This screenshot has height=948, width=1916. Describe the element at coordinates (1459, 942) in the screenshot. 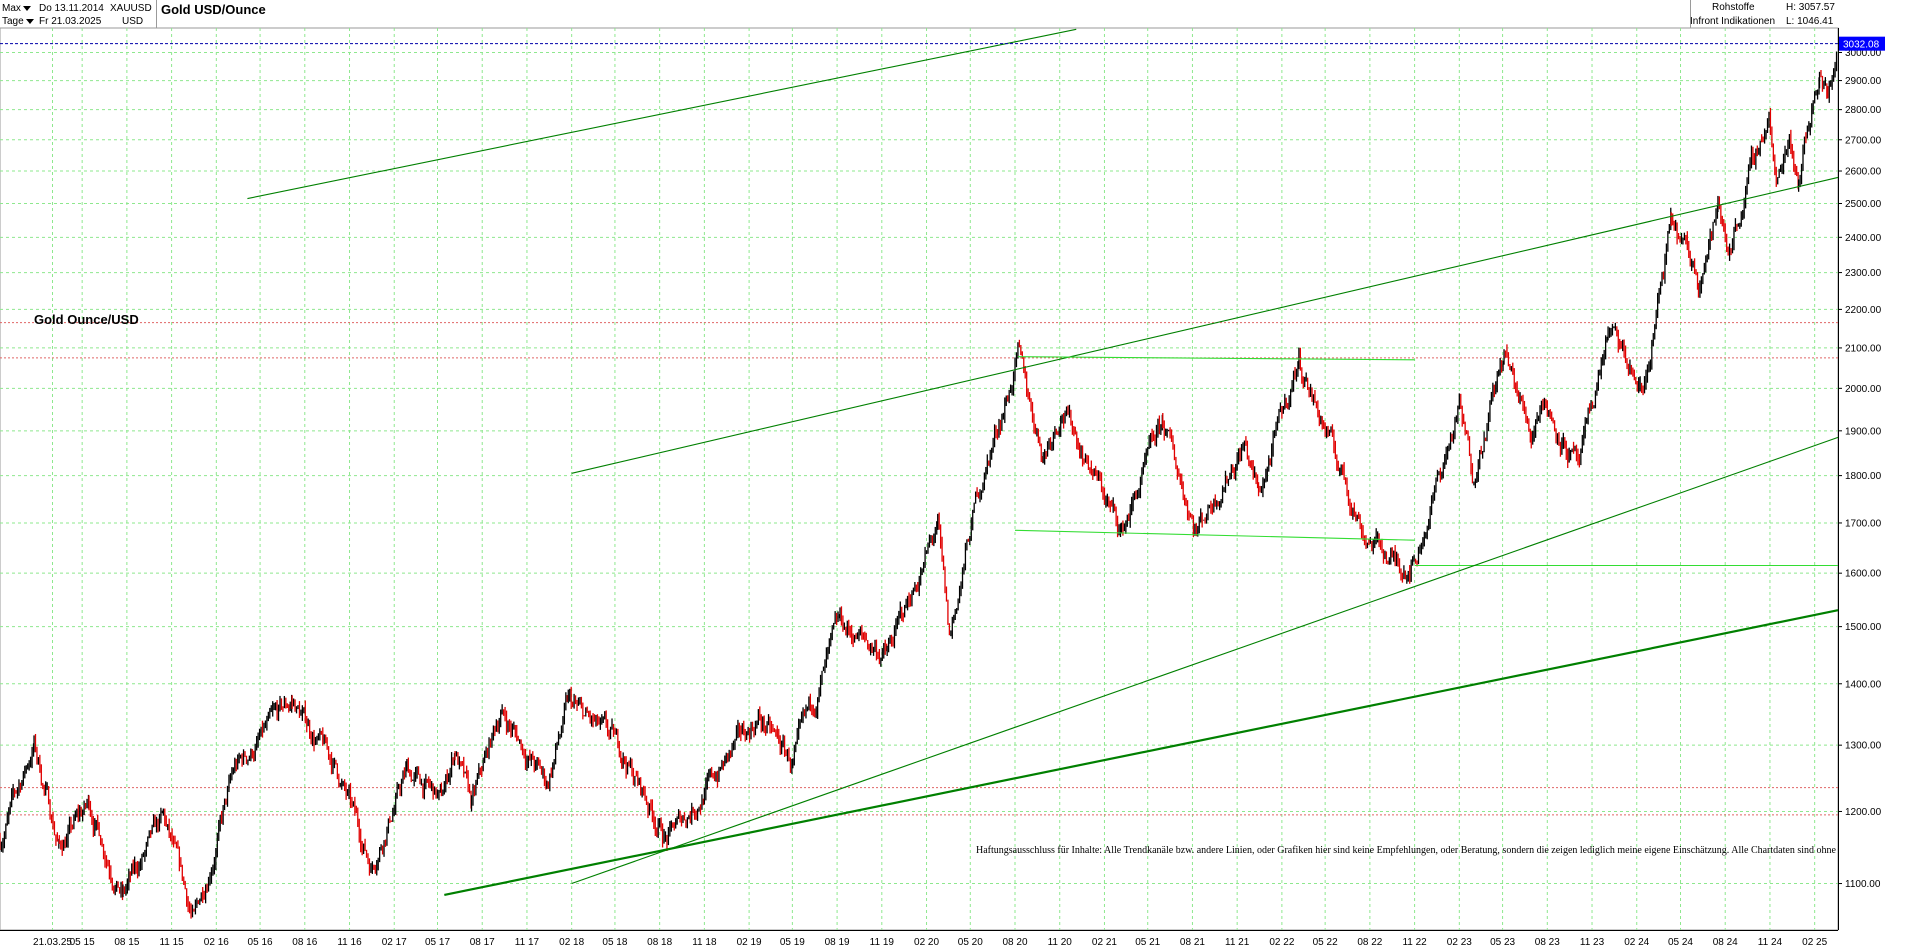

I see `x-tick-label: 02 23` at that location.